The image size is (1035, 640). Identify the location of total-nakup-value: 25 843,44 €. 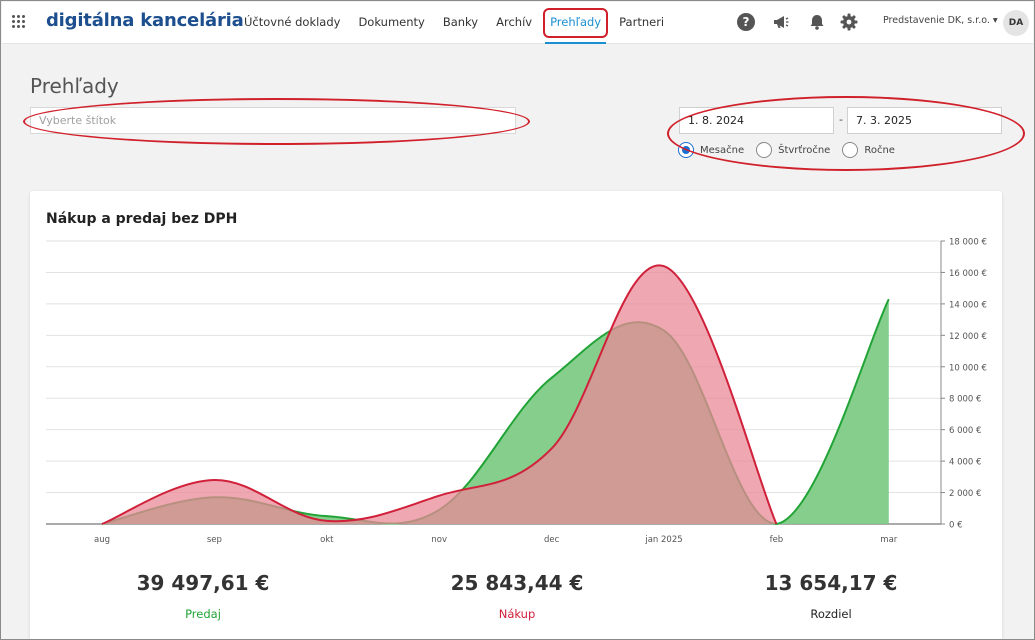
(517, 583).